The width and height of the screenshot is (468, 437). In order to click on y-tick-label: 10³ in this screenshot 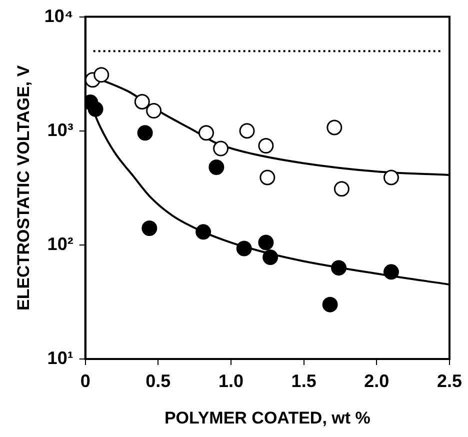, I will do `click(60, 130)`.